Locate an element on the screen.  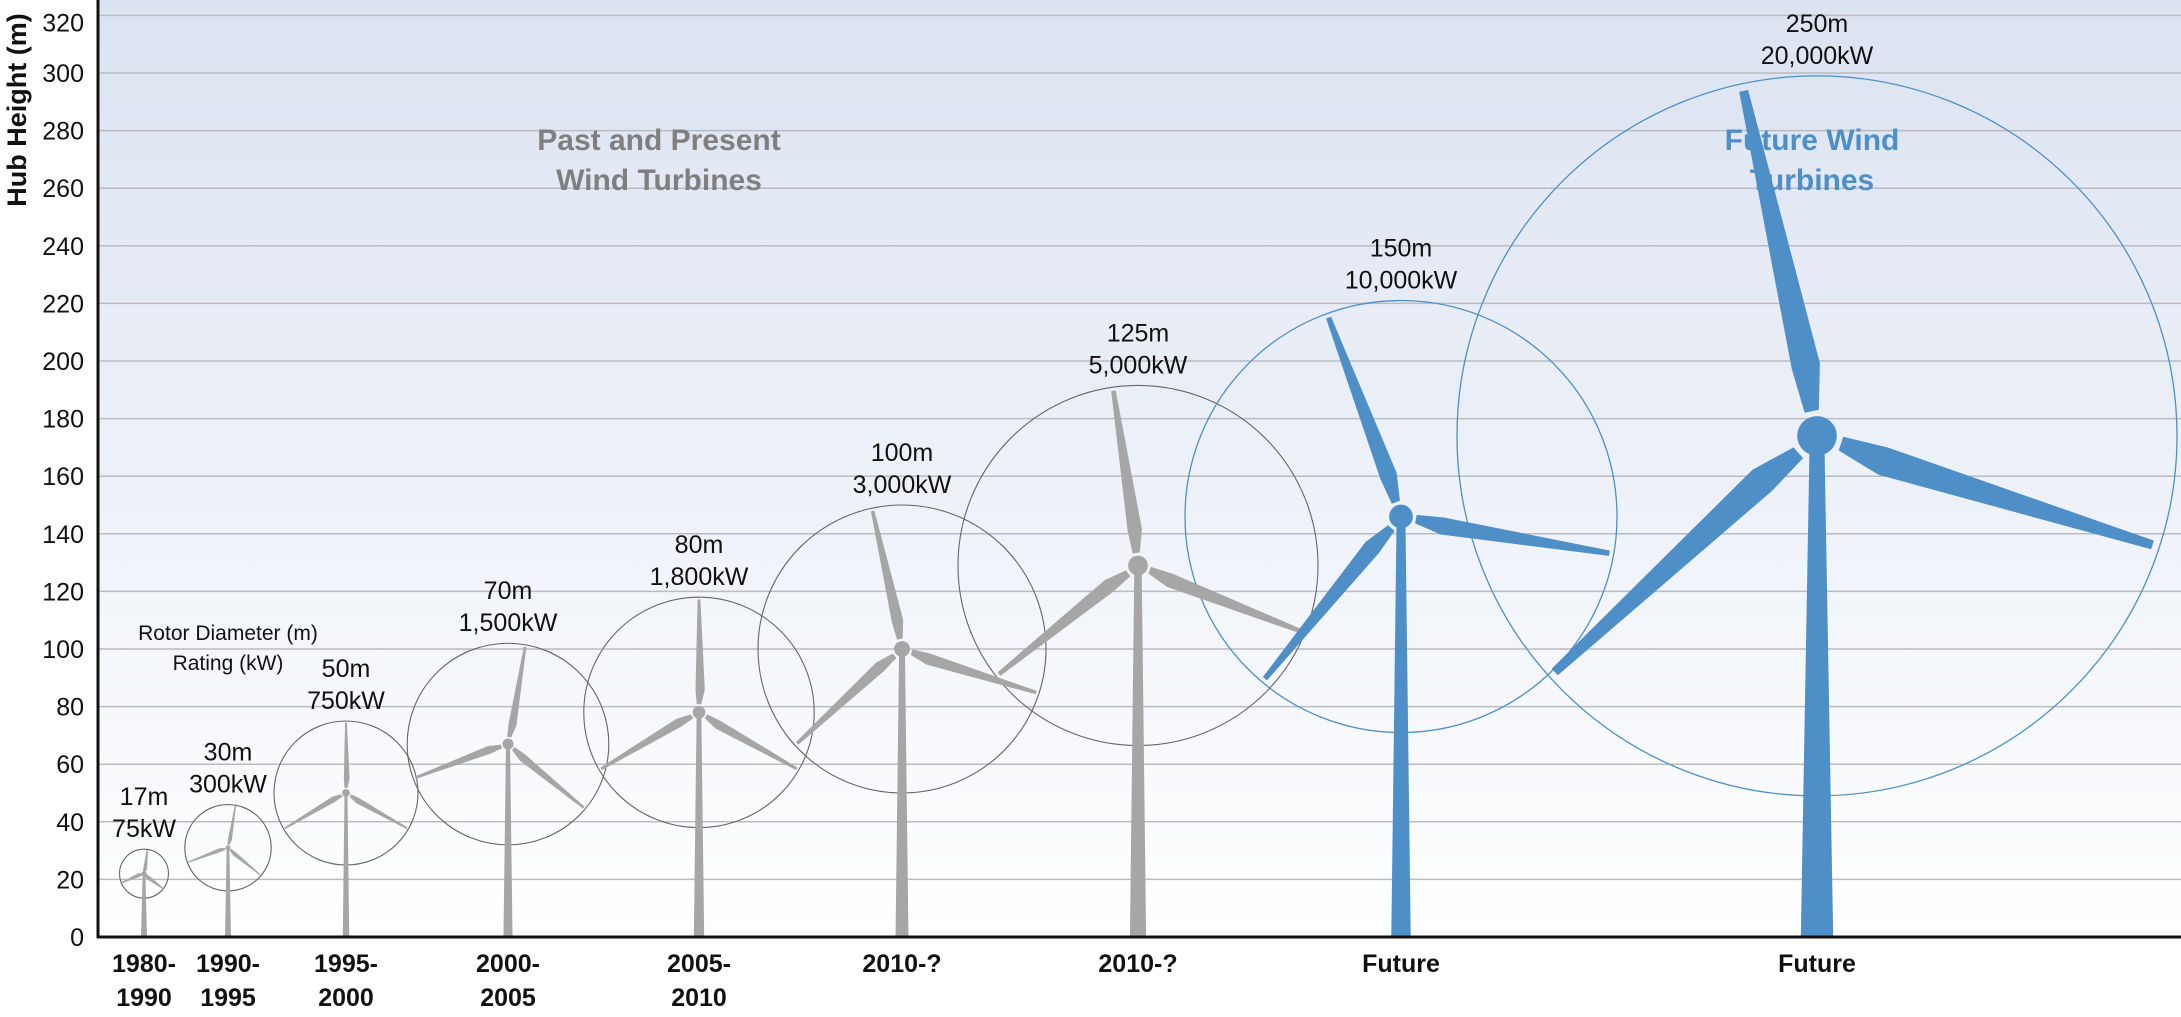
rating-label: 1,500kW is located at coordinates (508, 623).